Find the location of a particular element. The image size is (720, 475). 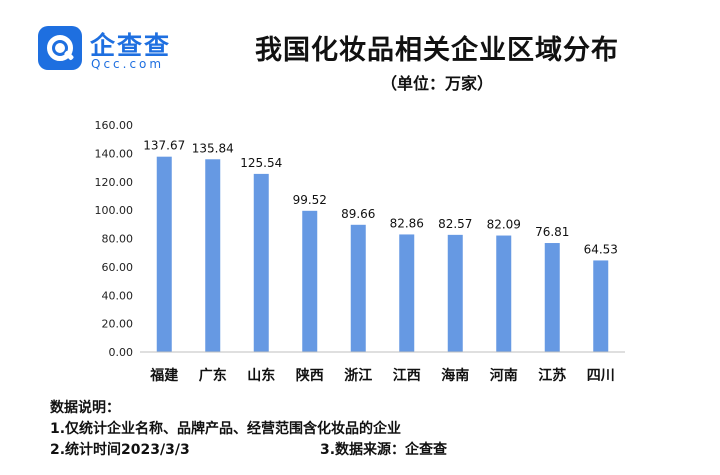

notes-line-2: 2.统计时间2023/3/3 is located at coordinates (120, 450).